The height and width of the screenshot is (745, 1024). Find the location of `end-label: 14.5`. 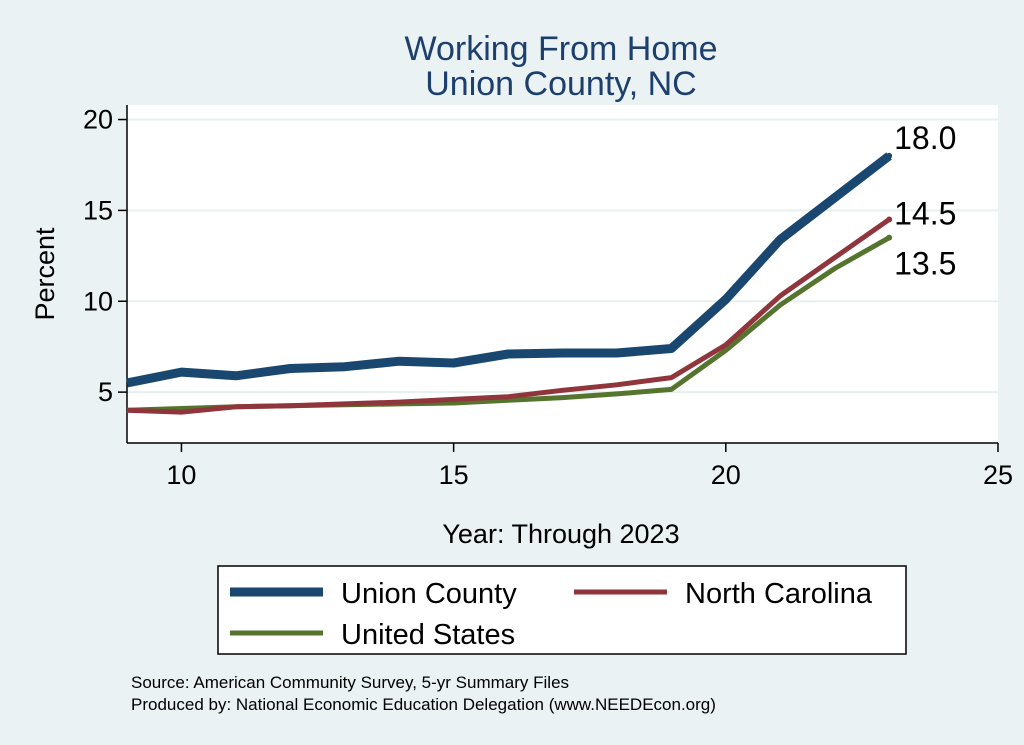

end-label: 14.5 is located at coordinates (925, 213).